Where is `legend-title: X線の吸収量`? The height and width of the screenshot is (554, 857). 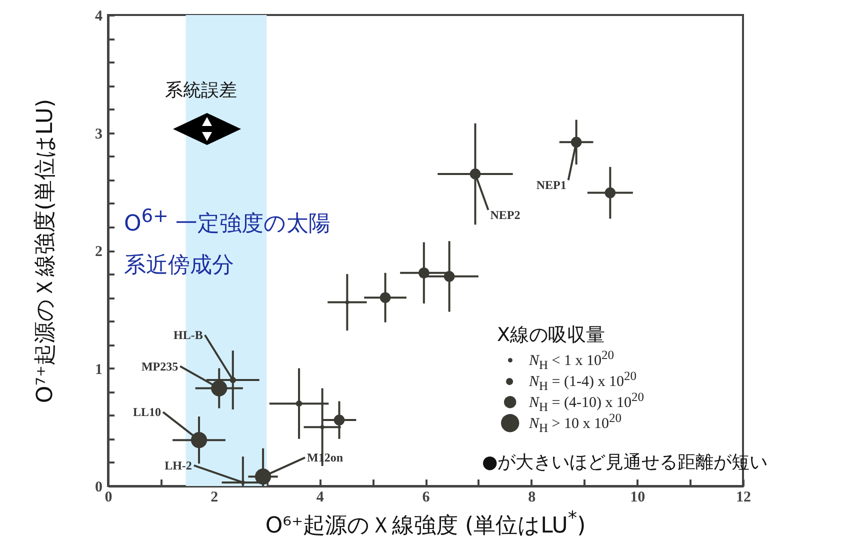
legend-title: X線の吸収量 is located at coordinates (551, 335).